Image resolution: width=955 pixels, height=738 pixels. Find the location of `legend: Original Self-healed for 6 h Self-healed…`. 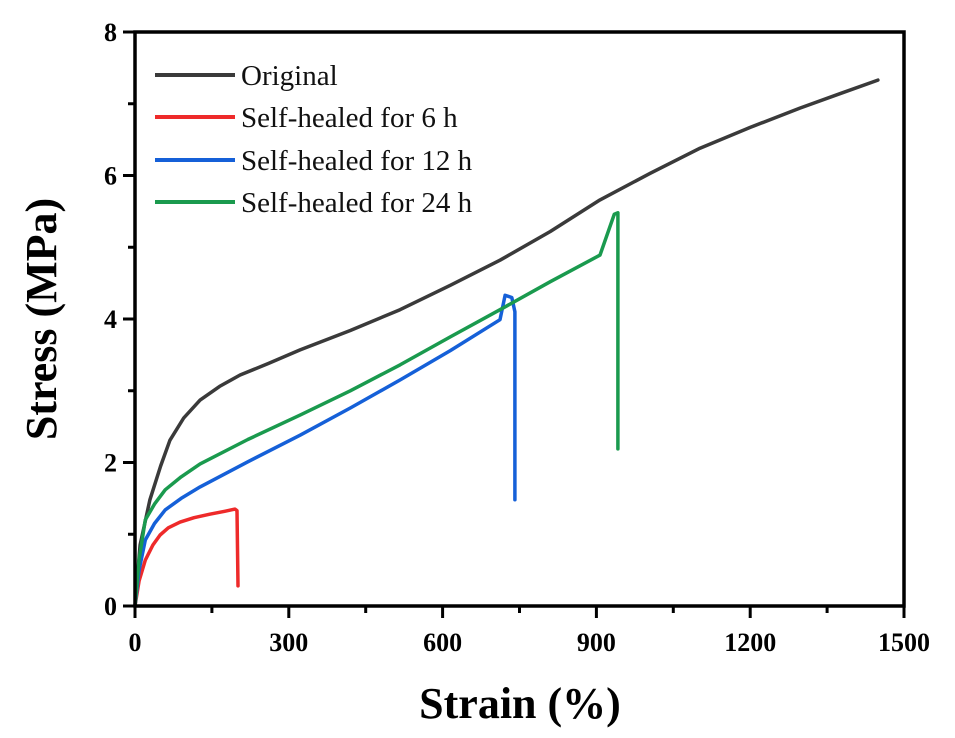

legend: Original Self-healed for 6 h Self-healed… is located at coordinates (314, 139).